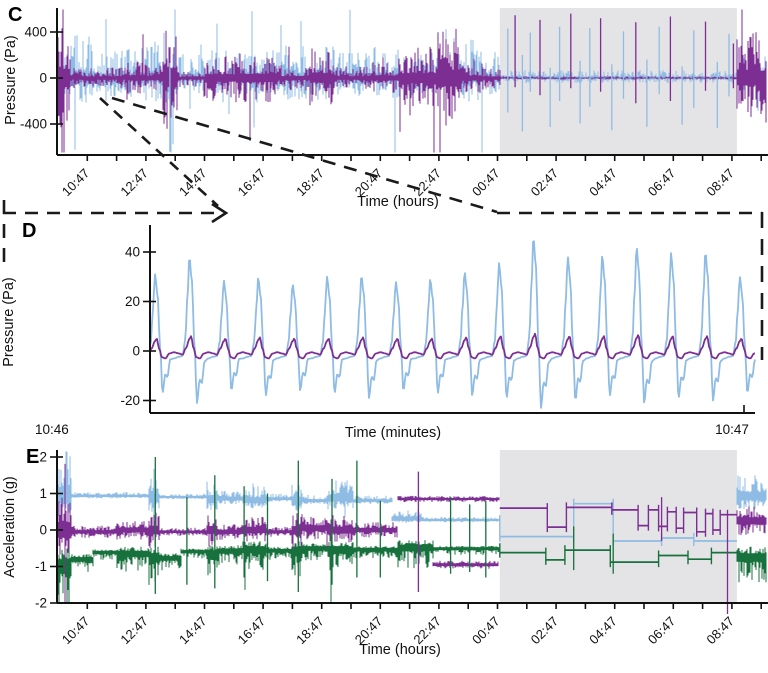 The image size is (768, 673). What do you see at coordinates (33, 124) in the screenshot?
I see `y-tick-label: -400` at bounding box center [33, 124].